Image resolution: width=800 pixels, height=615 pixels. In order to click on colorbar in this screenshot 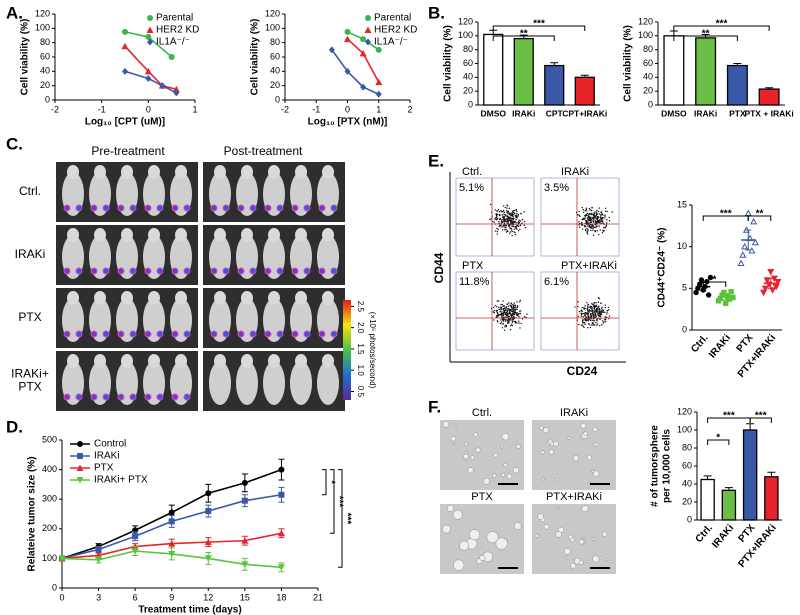, I will do `click(347, 350)`.